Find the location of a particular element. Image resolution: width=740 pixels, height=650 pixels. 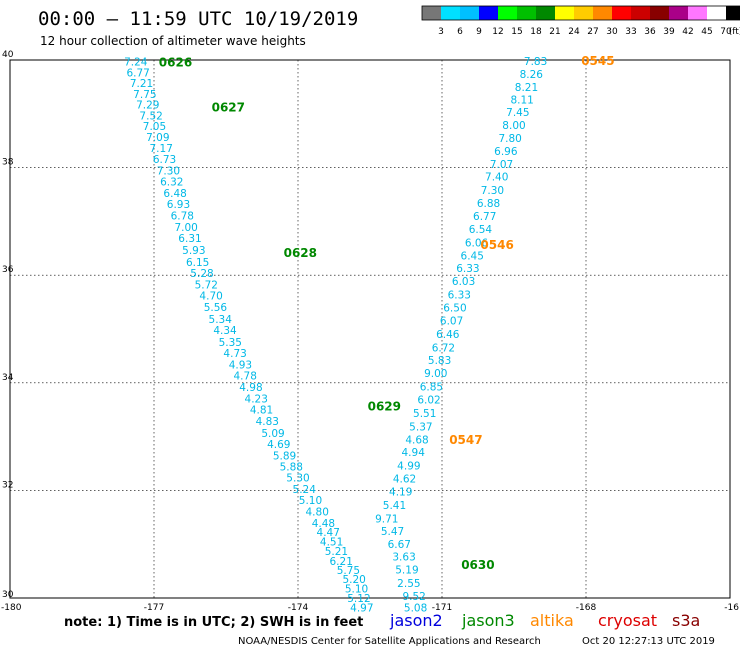

swh-value-jason3: 7.29 is located at coordinates (147, 106).